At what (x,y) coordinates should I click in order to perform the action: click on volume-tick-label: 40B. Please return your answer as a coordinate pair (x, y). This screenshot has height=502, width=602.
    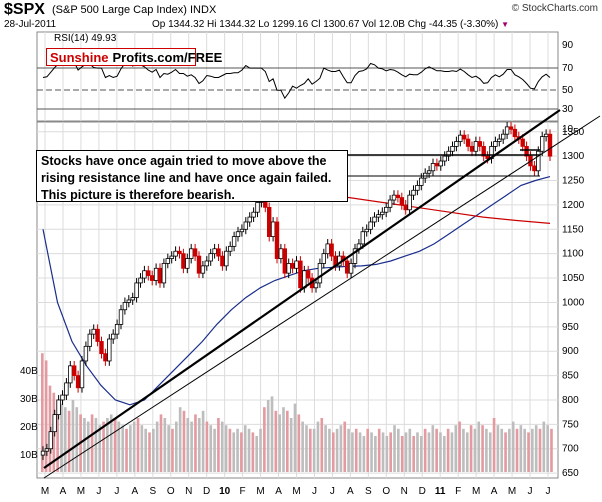
    Looking at the image, I should click on (29, 371).